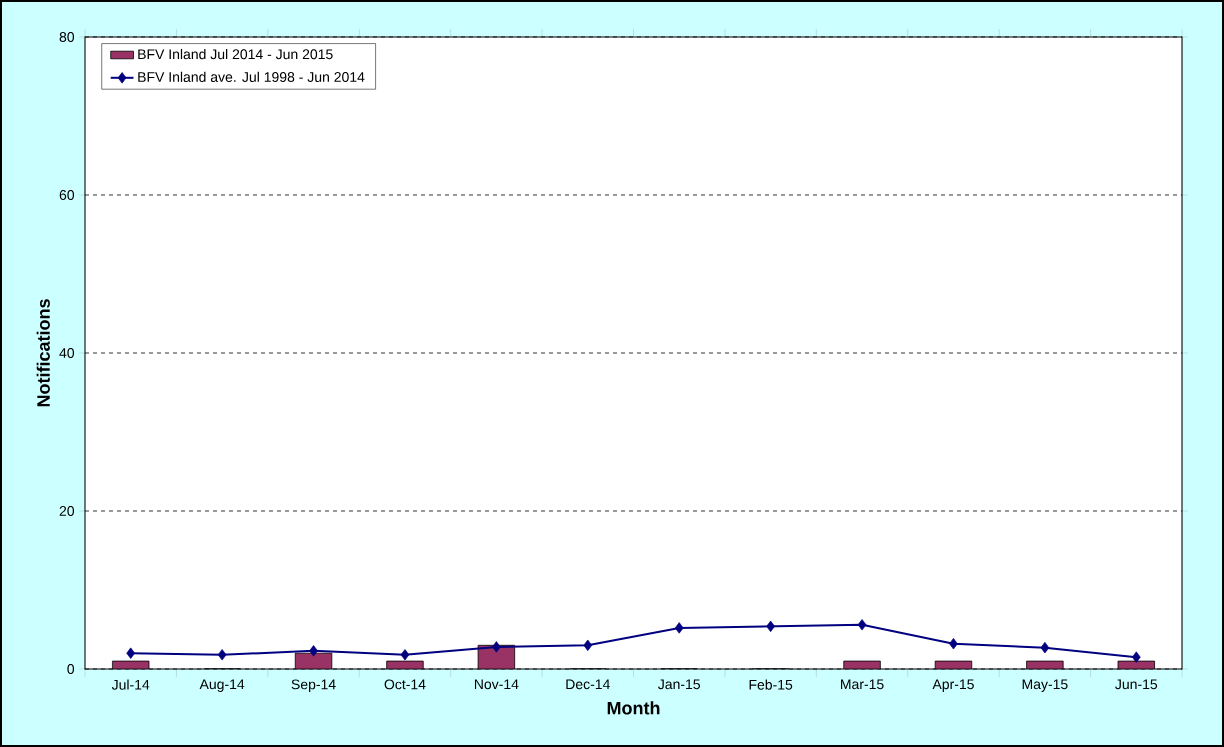  What do you see at coordinates (633, 708) in the screenshot?
I see `x-axis-title: Month` at bounding box center [633, 708].